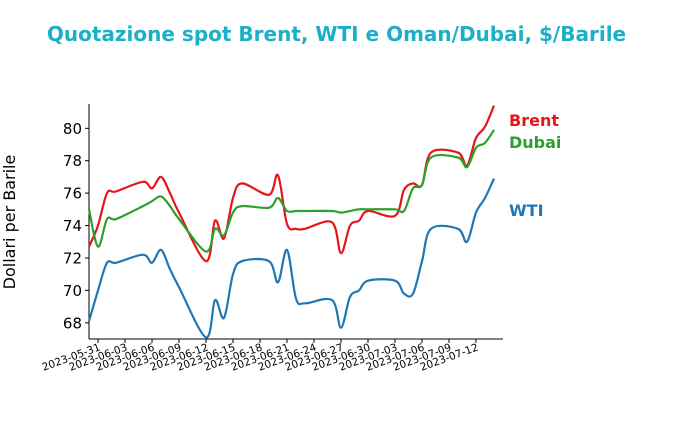 The height and width of the screenshot is (426, 673). I want to click on y-tick-label: 80, so click(72, 129).